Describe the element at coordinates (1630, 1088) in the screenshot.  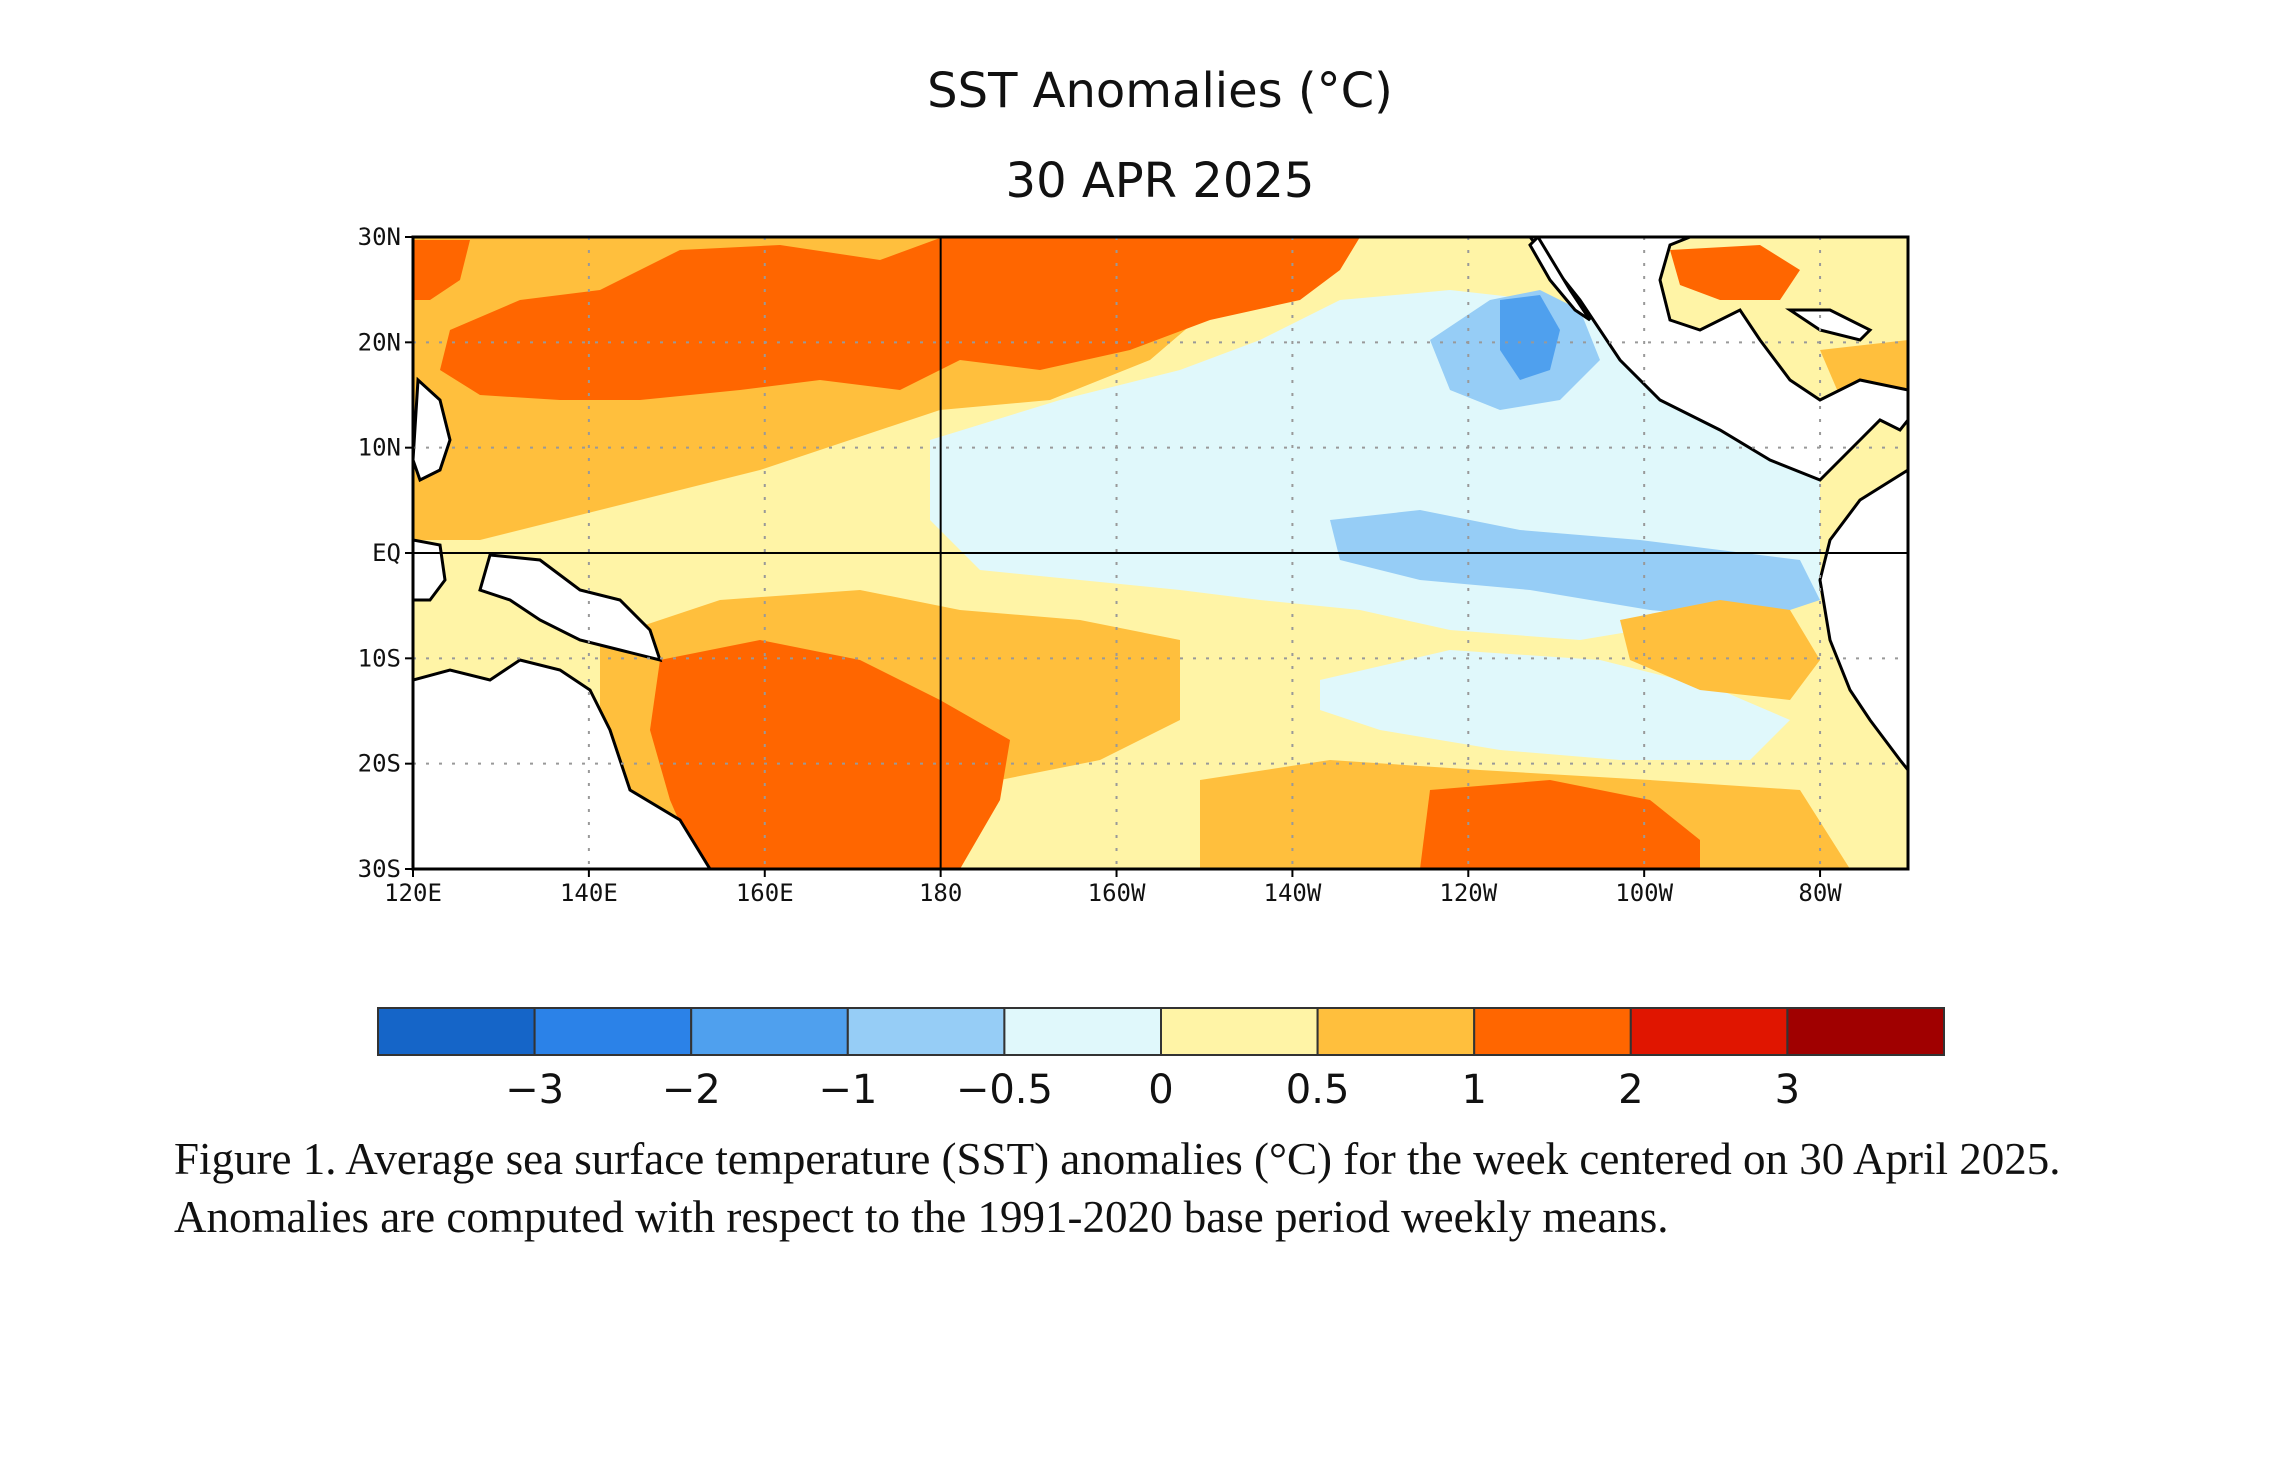
I see `colorbar-label: 2` at that location.